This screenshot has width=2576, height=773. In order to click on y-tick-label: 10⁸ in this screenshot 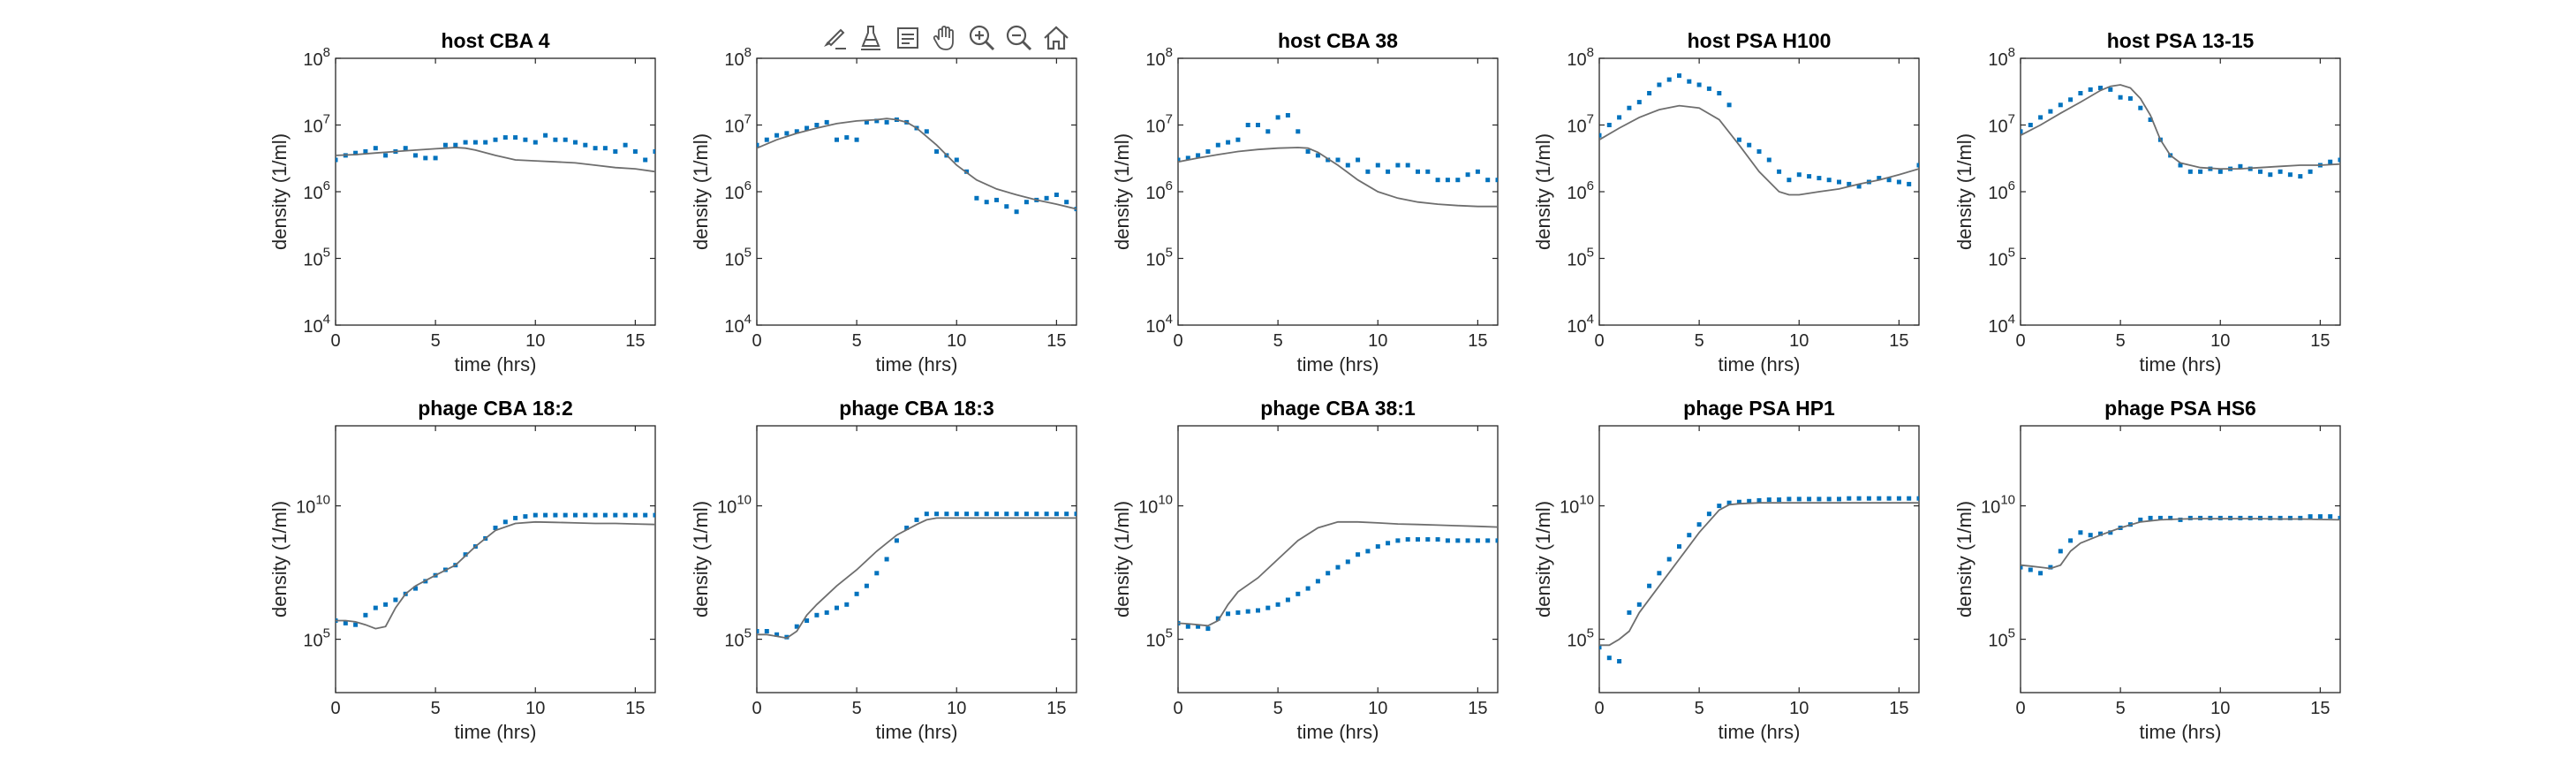, I will do `click(1159, 57)`.